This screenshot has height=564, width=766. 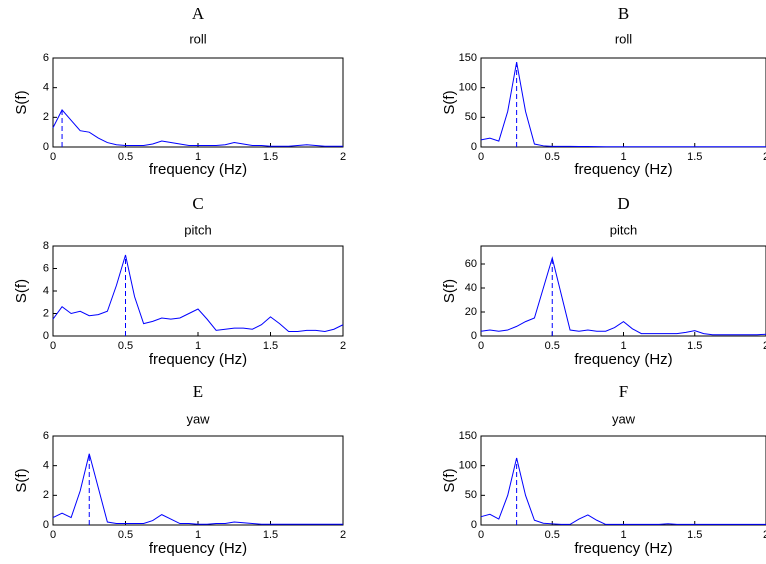 I want to click on y-tick-label: 8, so click(x=46, y=246).